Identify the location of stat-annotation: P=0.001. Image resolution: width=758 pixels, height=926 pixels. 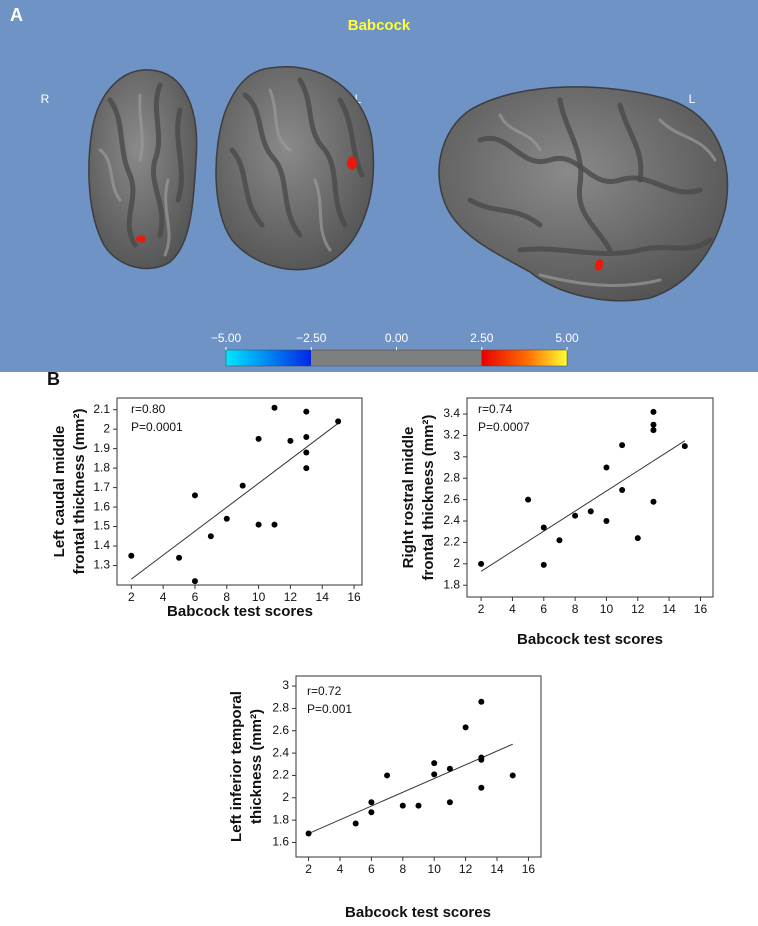
(329, 709).